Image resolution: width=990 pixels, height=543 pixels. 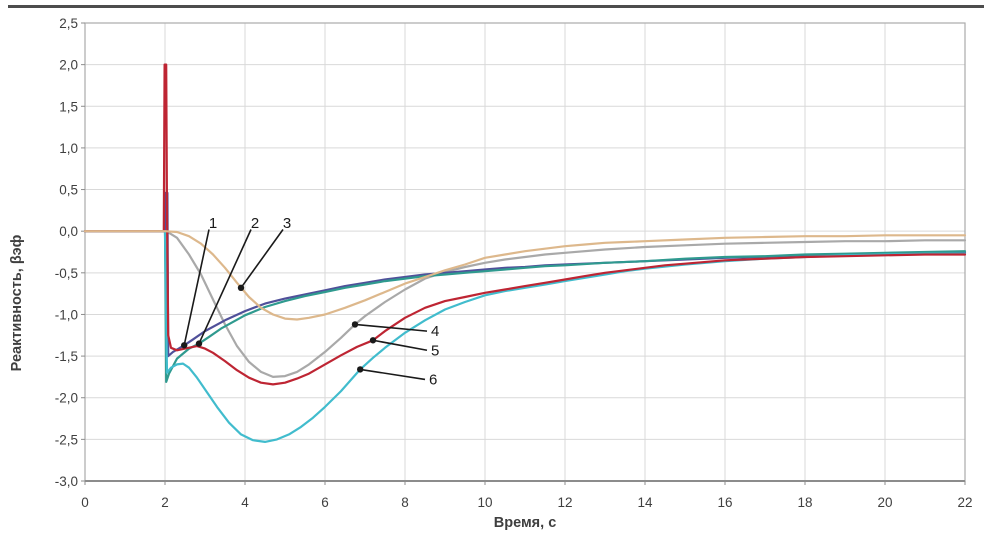 I want to click on annotation-label-2: 2, so click(x=255, y=223).